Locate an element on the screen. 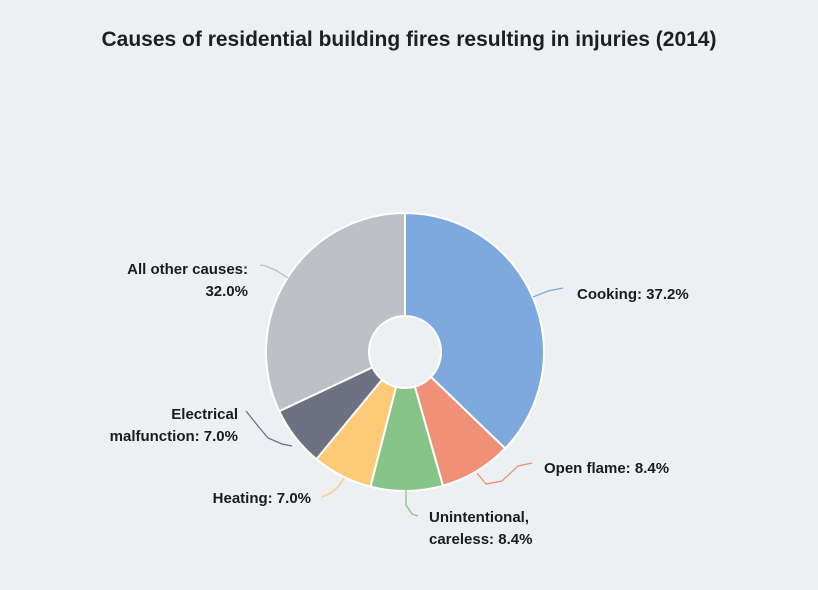 Image resolution: width=818 pixels, height=590 pixels. slice-label-unintentional-careless: Unintentional, careless: 8.4% is located at coordinates (480, 528).